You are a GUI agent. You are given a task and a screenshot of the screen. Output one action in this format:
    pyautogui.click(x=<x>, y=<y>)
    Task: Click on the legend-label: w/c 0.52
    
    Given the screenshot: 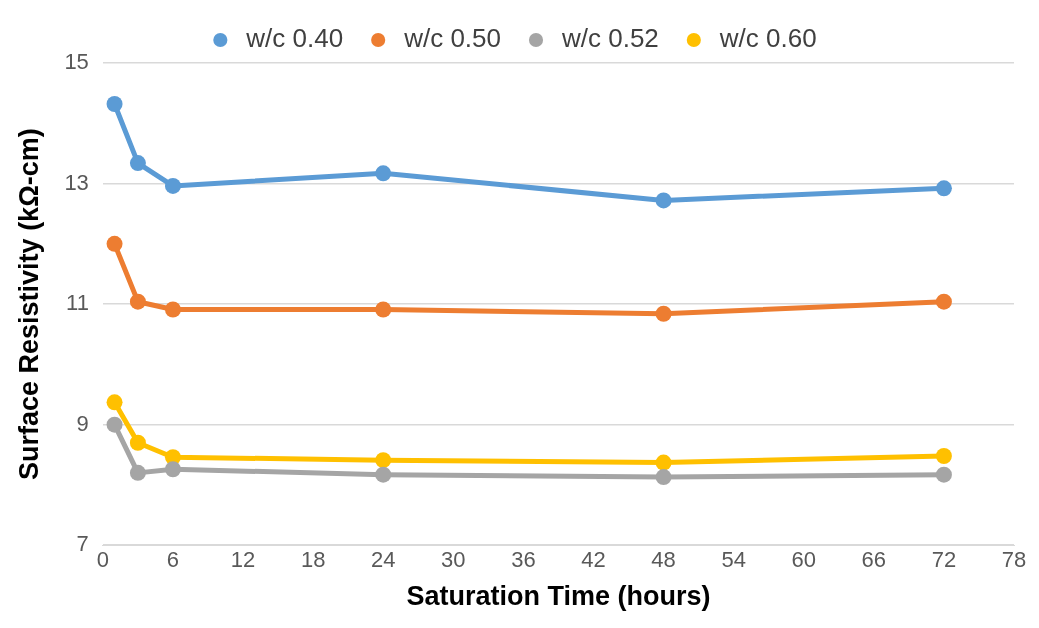 What is the action you would take?
    pyautogui.click(x=610, y=38)
    